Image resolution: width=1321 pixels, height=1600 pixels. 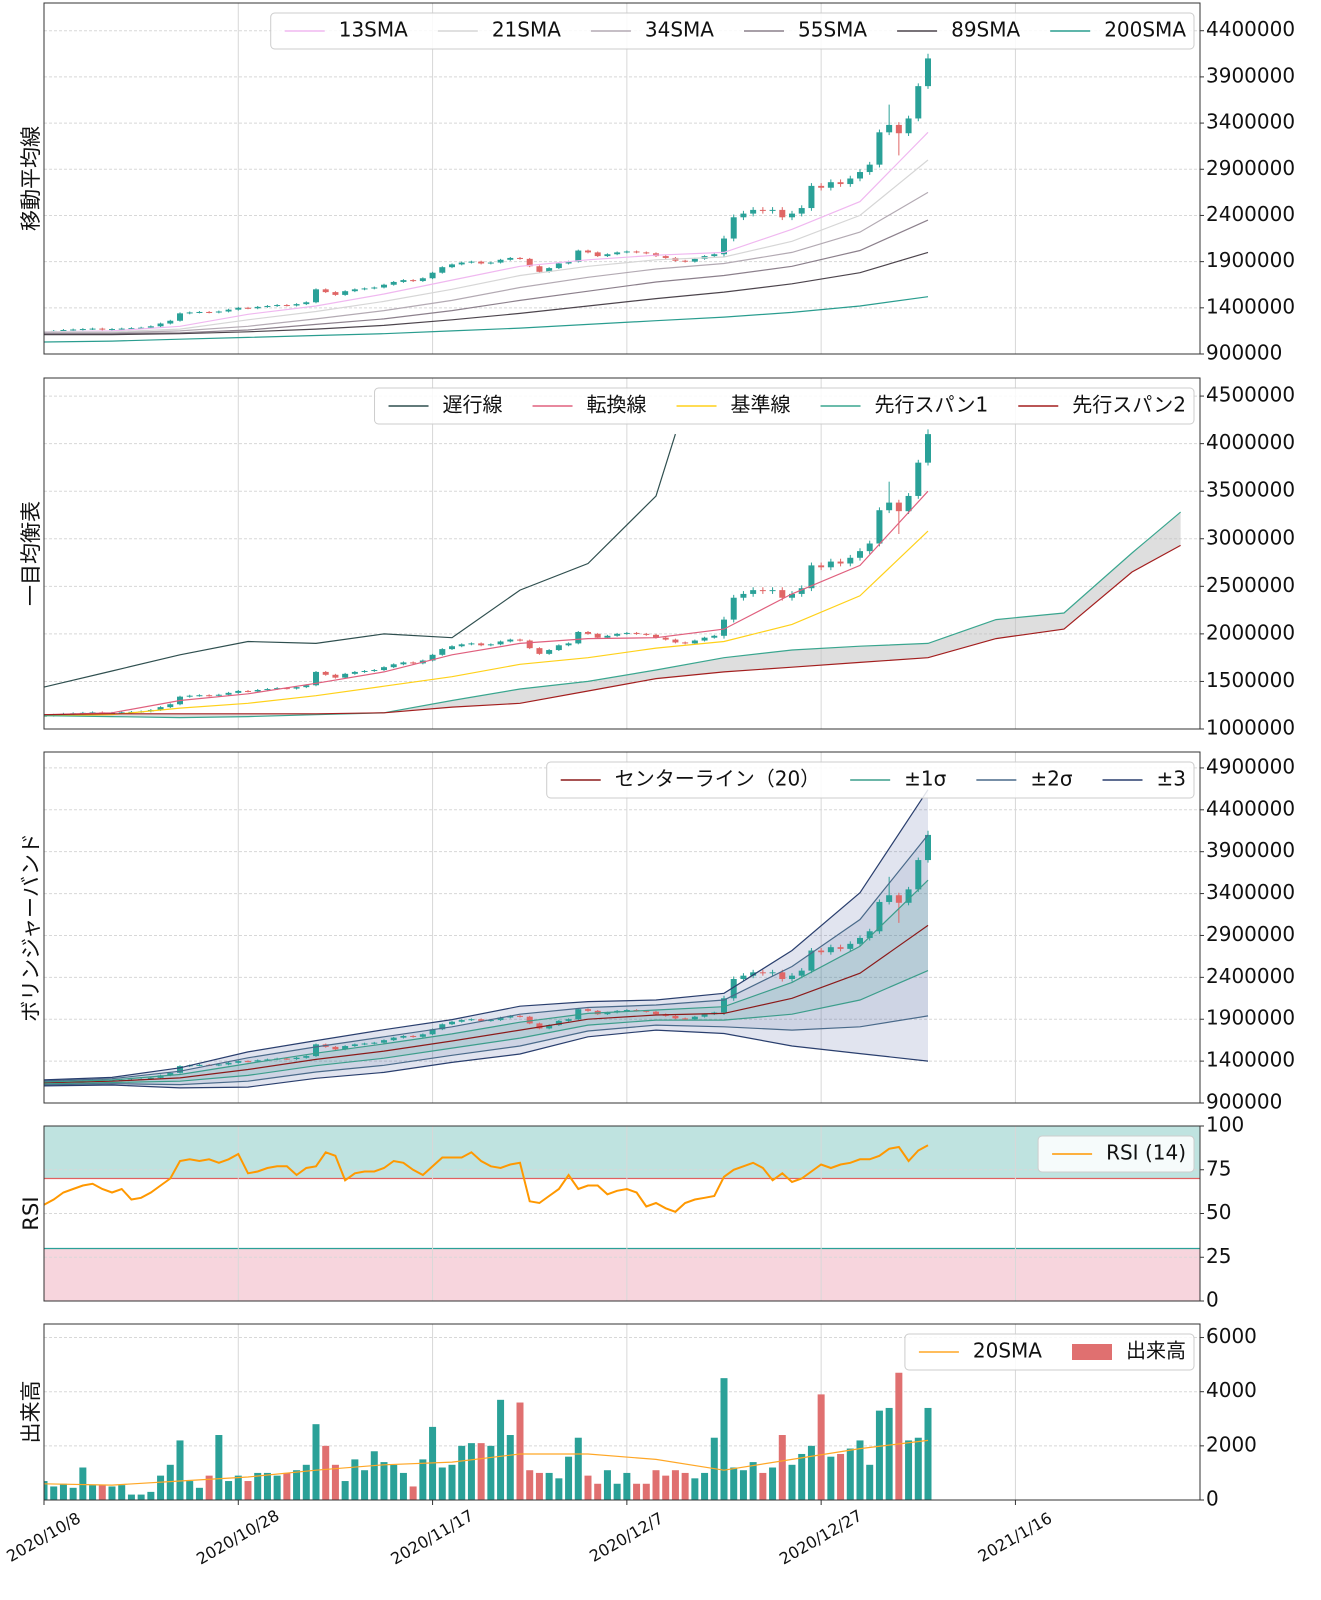 What do you see at coordinates (1051, 779) in the screenshot?
I see `legend-label: ±2σ` at bounding box center [1051, 779].